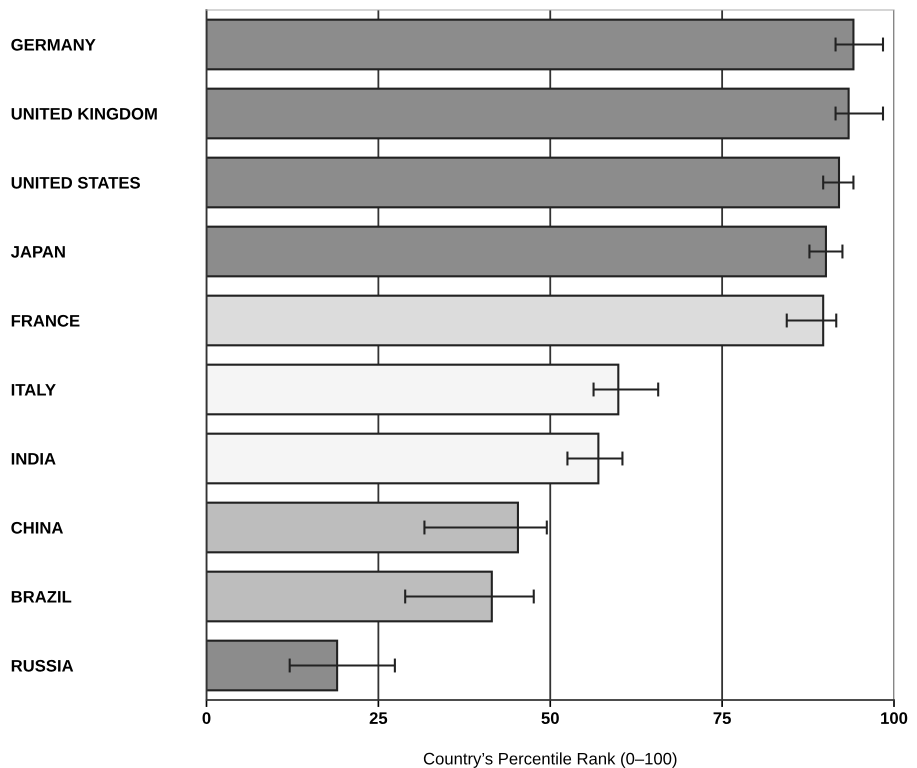 The width and height of the screenshot is (917, 768). I want to click on y-tick-label: FRANCE, so click(46, 320).